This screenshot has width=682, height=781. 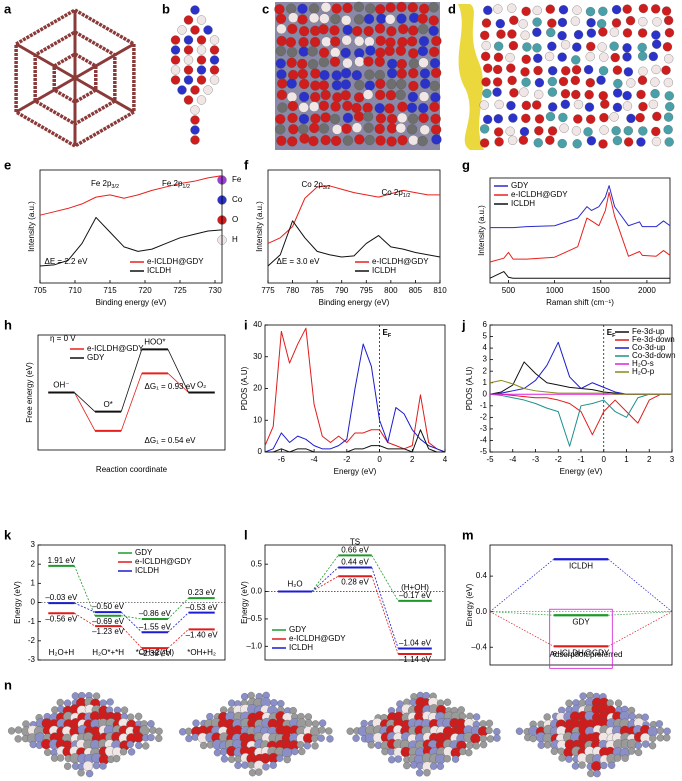 What do you see at coordinates (479, 646) in the screenshot?
I see `y-tick-label: –0.4` at bounding box center [479, 646].